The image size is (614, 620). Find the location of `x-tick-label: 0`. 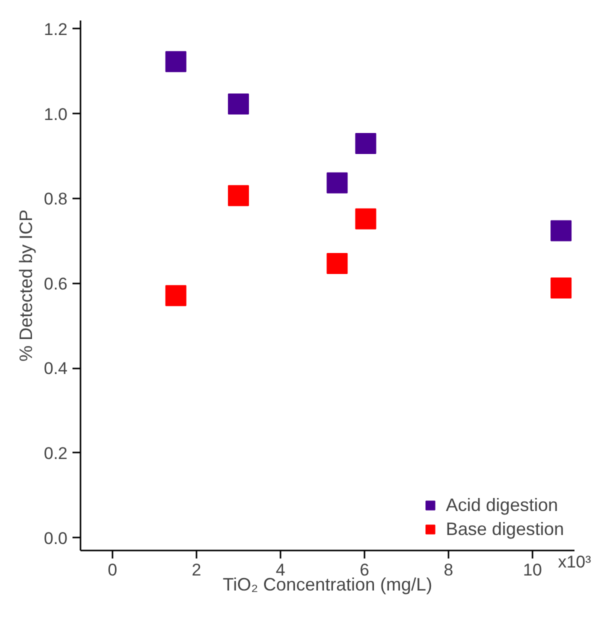

x-tick-label: 0 is located at coordinates (113, 570).